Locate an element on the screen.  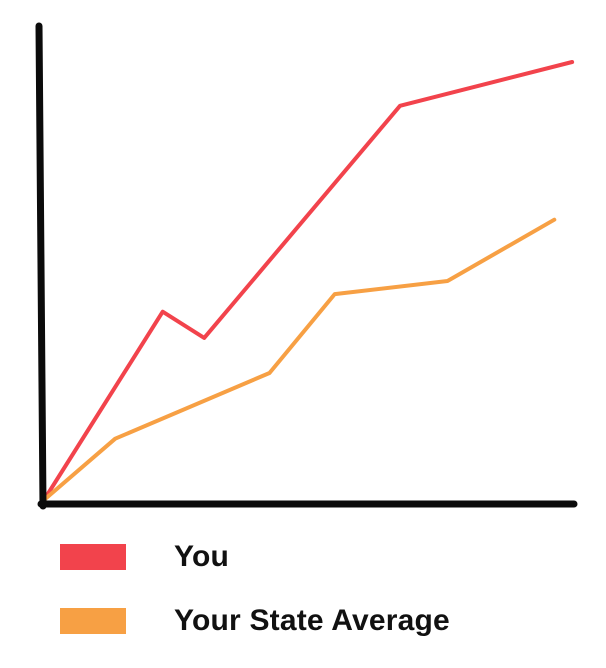
legend-label-you: You is located at coordinates (202, 556).